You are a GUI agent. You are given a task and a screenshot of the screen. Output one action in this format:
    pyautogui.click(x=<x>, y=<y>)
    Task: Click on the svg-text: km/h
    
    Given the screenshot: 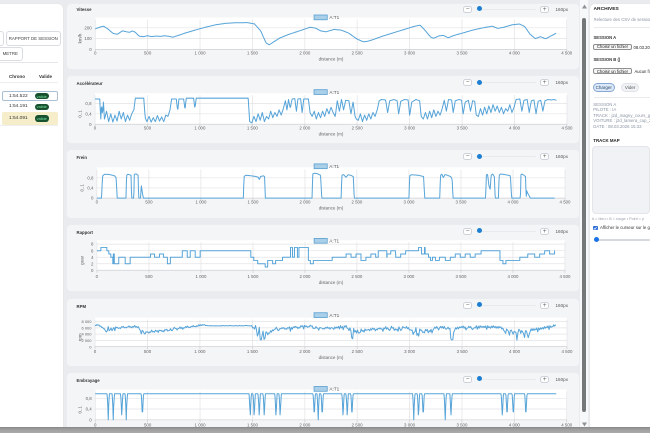 What is the action you would take?
    pyautogui.click(x=80, y=38)
    